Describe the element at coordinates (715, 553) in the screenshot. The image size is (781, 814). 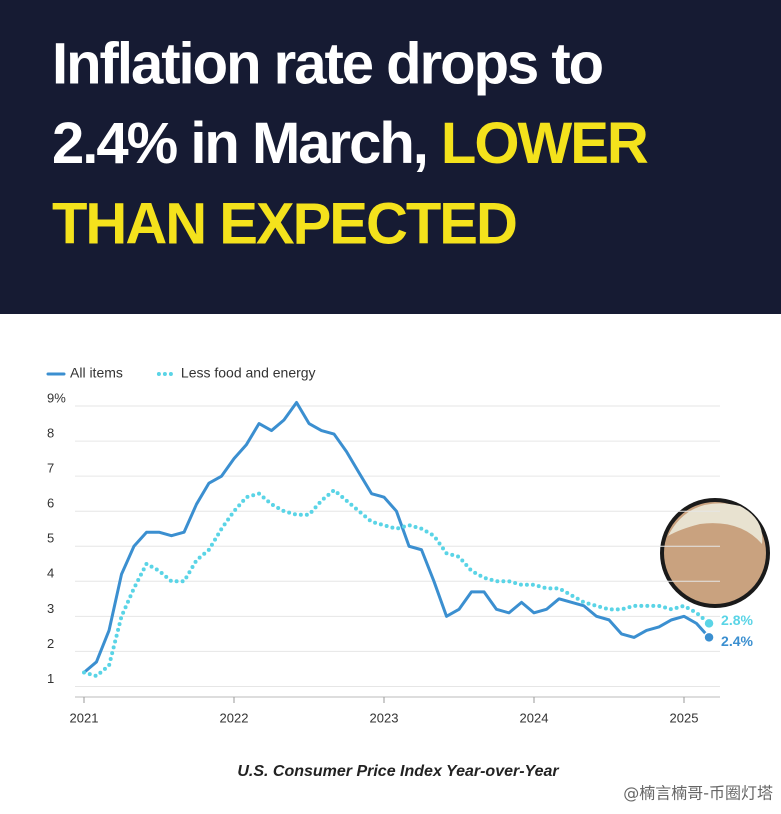
I see `photo` at that location.